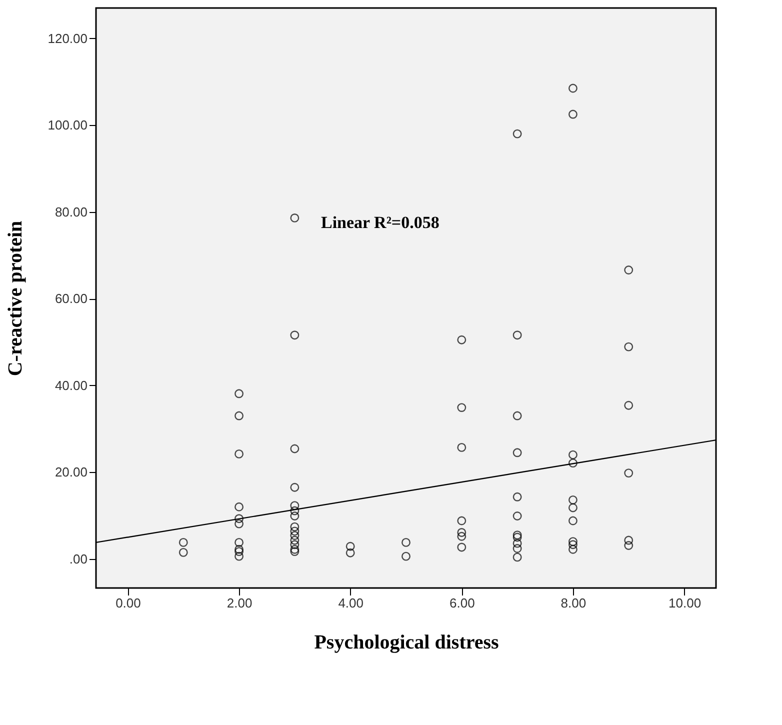 The height and width of the screenshot is (725, 782). I want to click on x-tick-label: 0.00, so click(128, 603).